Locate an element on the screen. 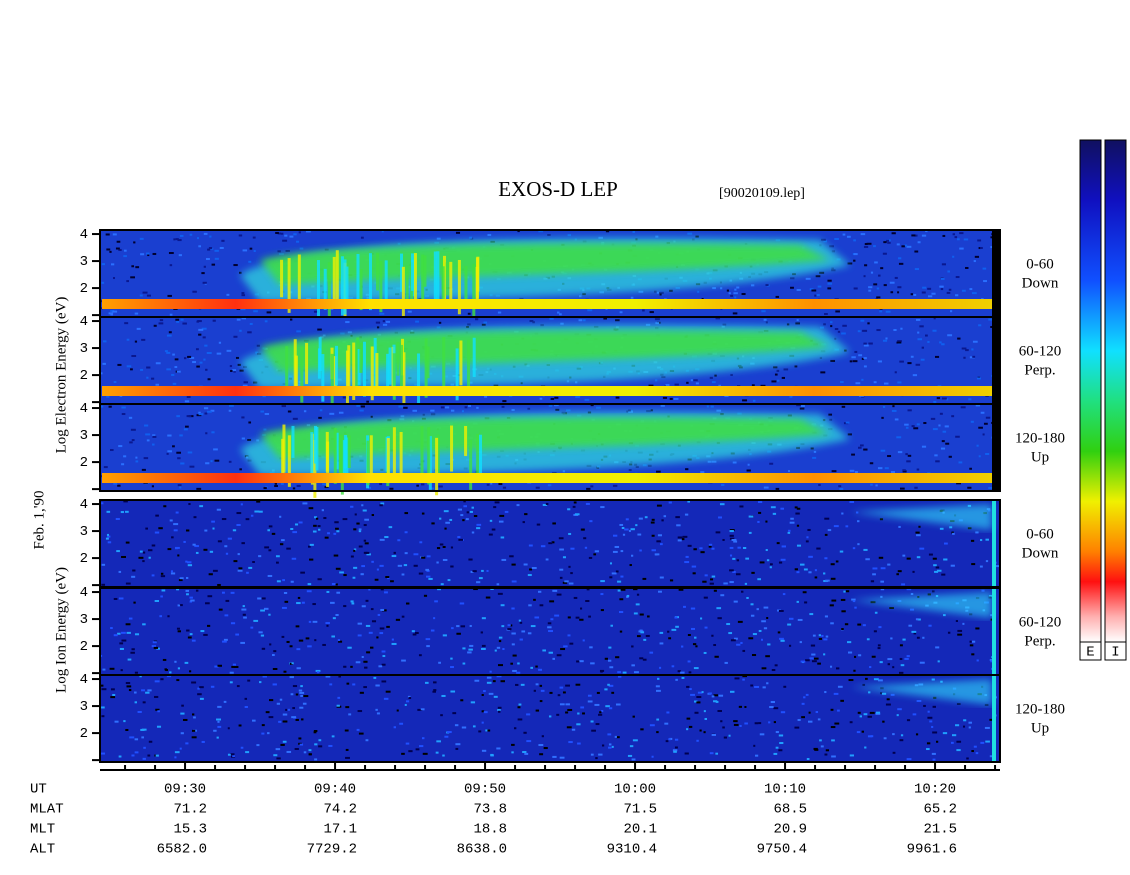  x-tick-label: 09:30 is located at coordinates (185, 790).